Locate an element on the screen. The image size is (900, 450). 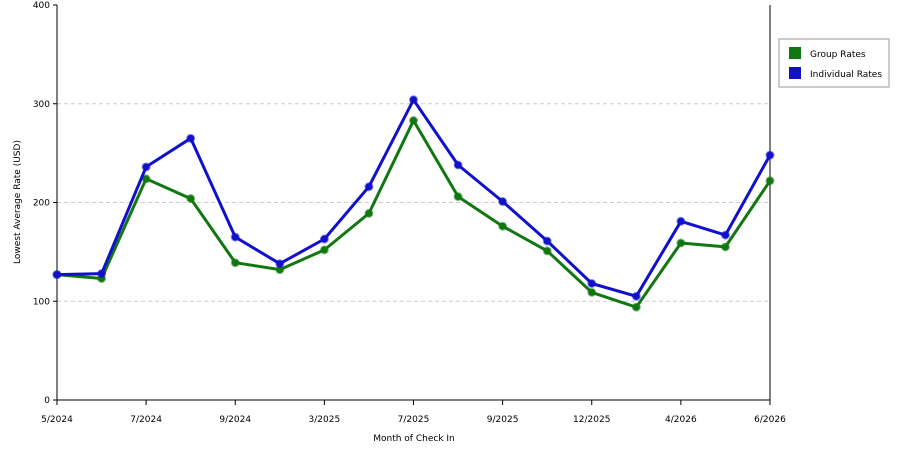
y-tick-label: 0 is located at coordinates (47, 401).